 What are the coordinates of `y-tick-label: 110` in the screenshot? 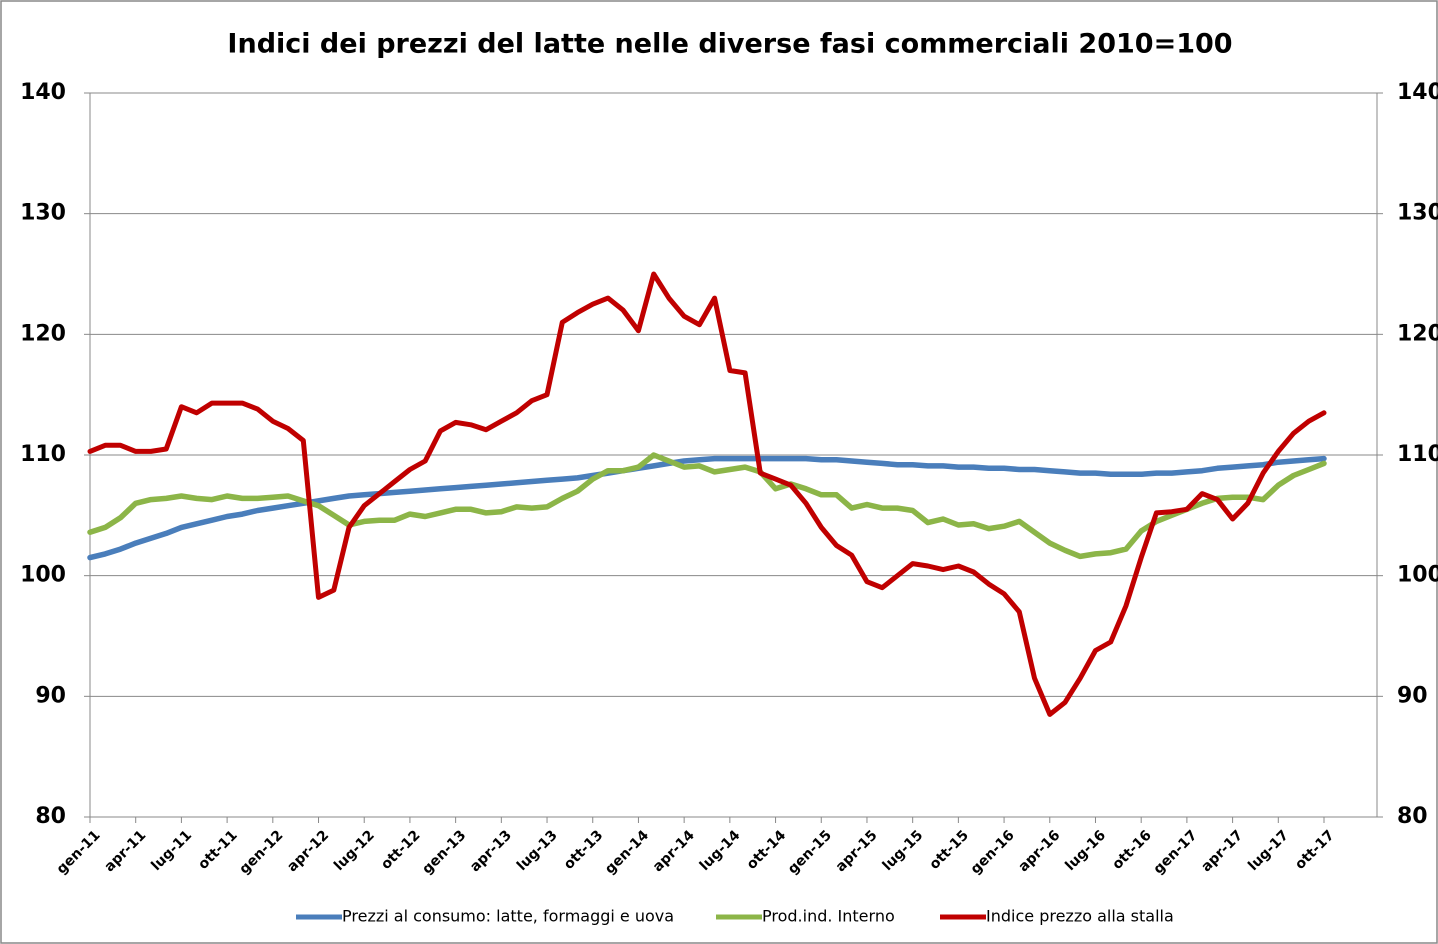 It's located at (43, 454).